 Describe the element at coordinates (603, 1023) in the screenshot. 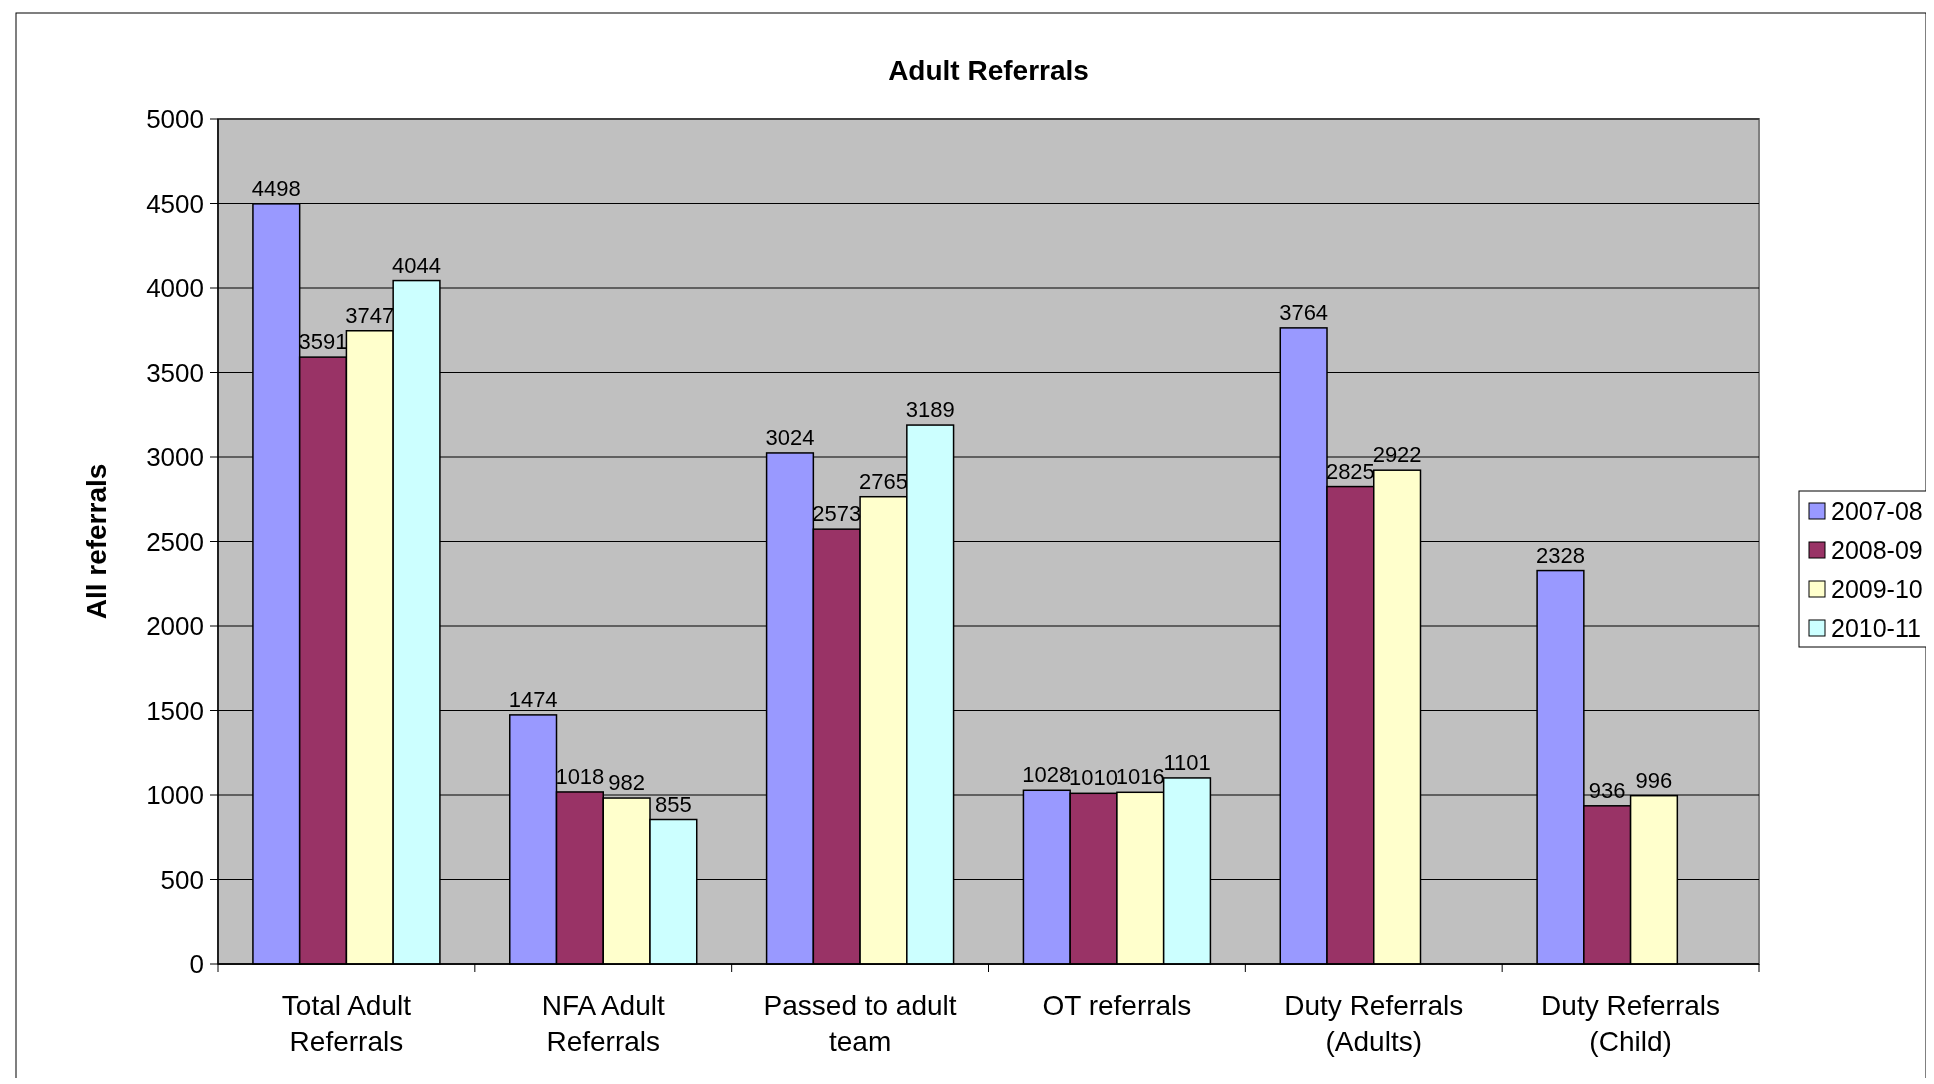

I see `x-tick-label: NFA Adult Referrals` at that location.